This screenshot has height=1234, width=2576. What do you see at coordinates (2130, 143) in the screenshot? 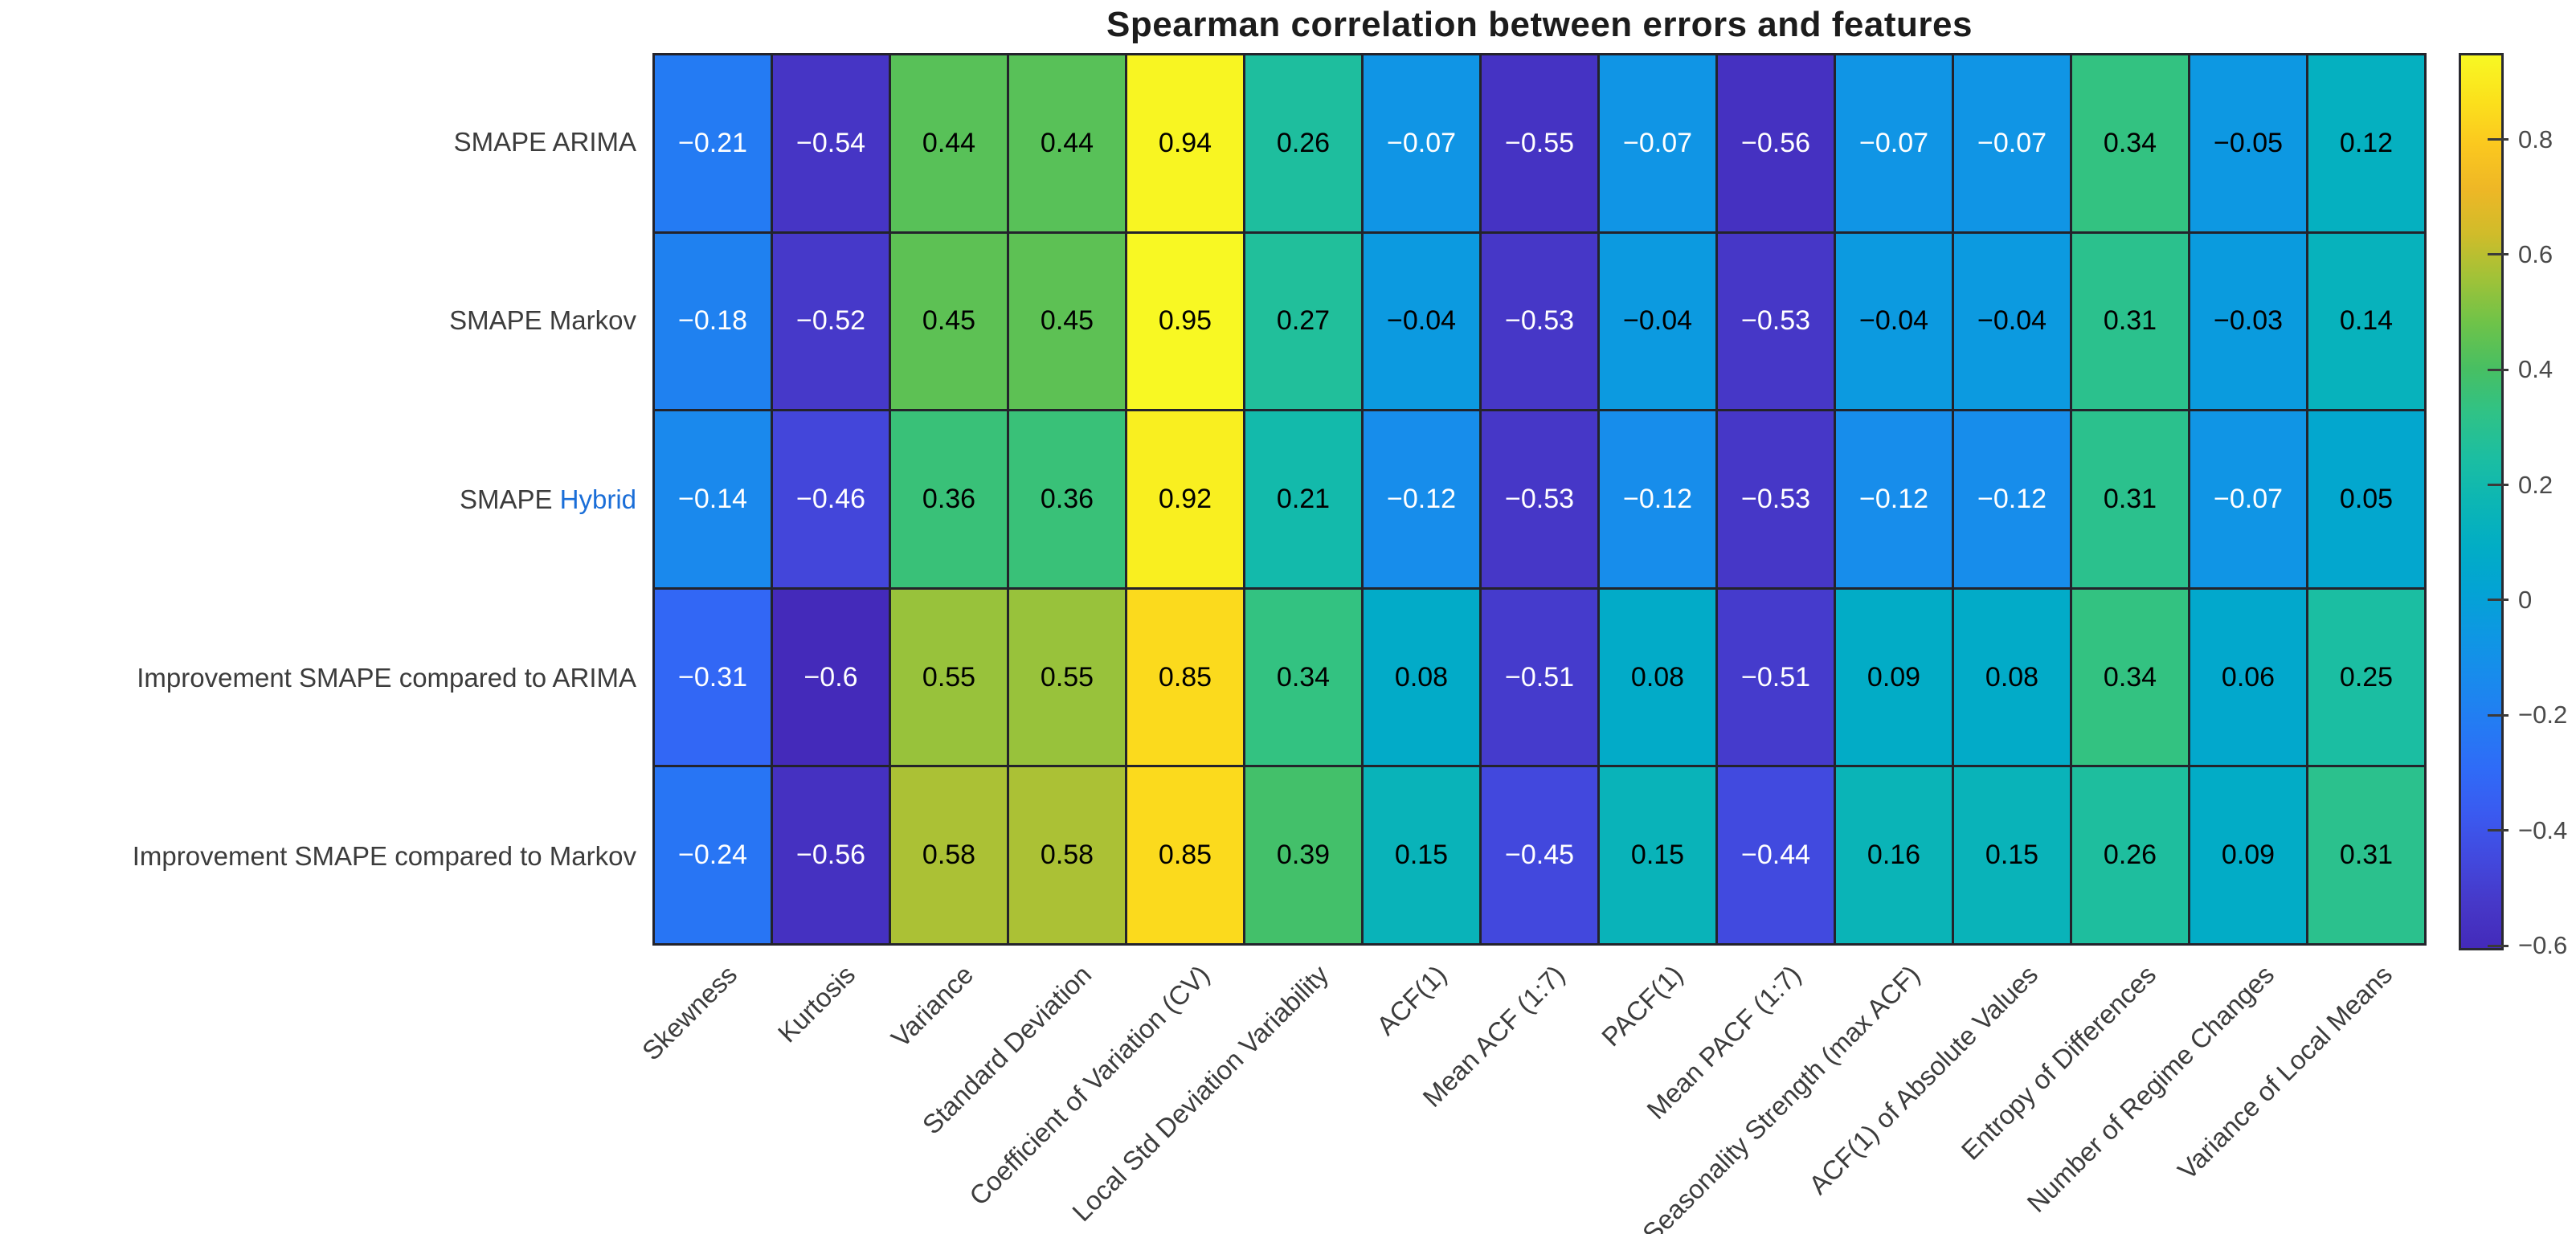
I see `heatmap-cell-r0-c12: 0.34` at bounding box center [2130, 143].